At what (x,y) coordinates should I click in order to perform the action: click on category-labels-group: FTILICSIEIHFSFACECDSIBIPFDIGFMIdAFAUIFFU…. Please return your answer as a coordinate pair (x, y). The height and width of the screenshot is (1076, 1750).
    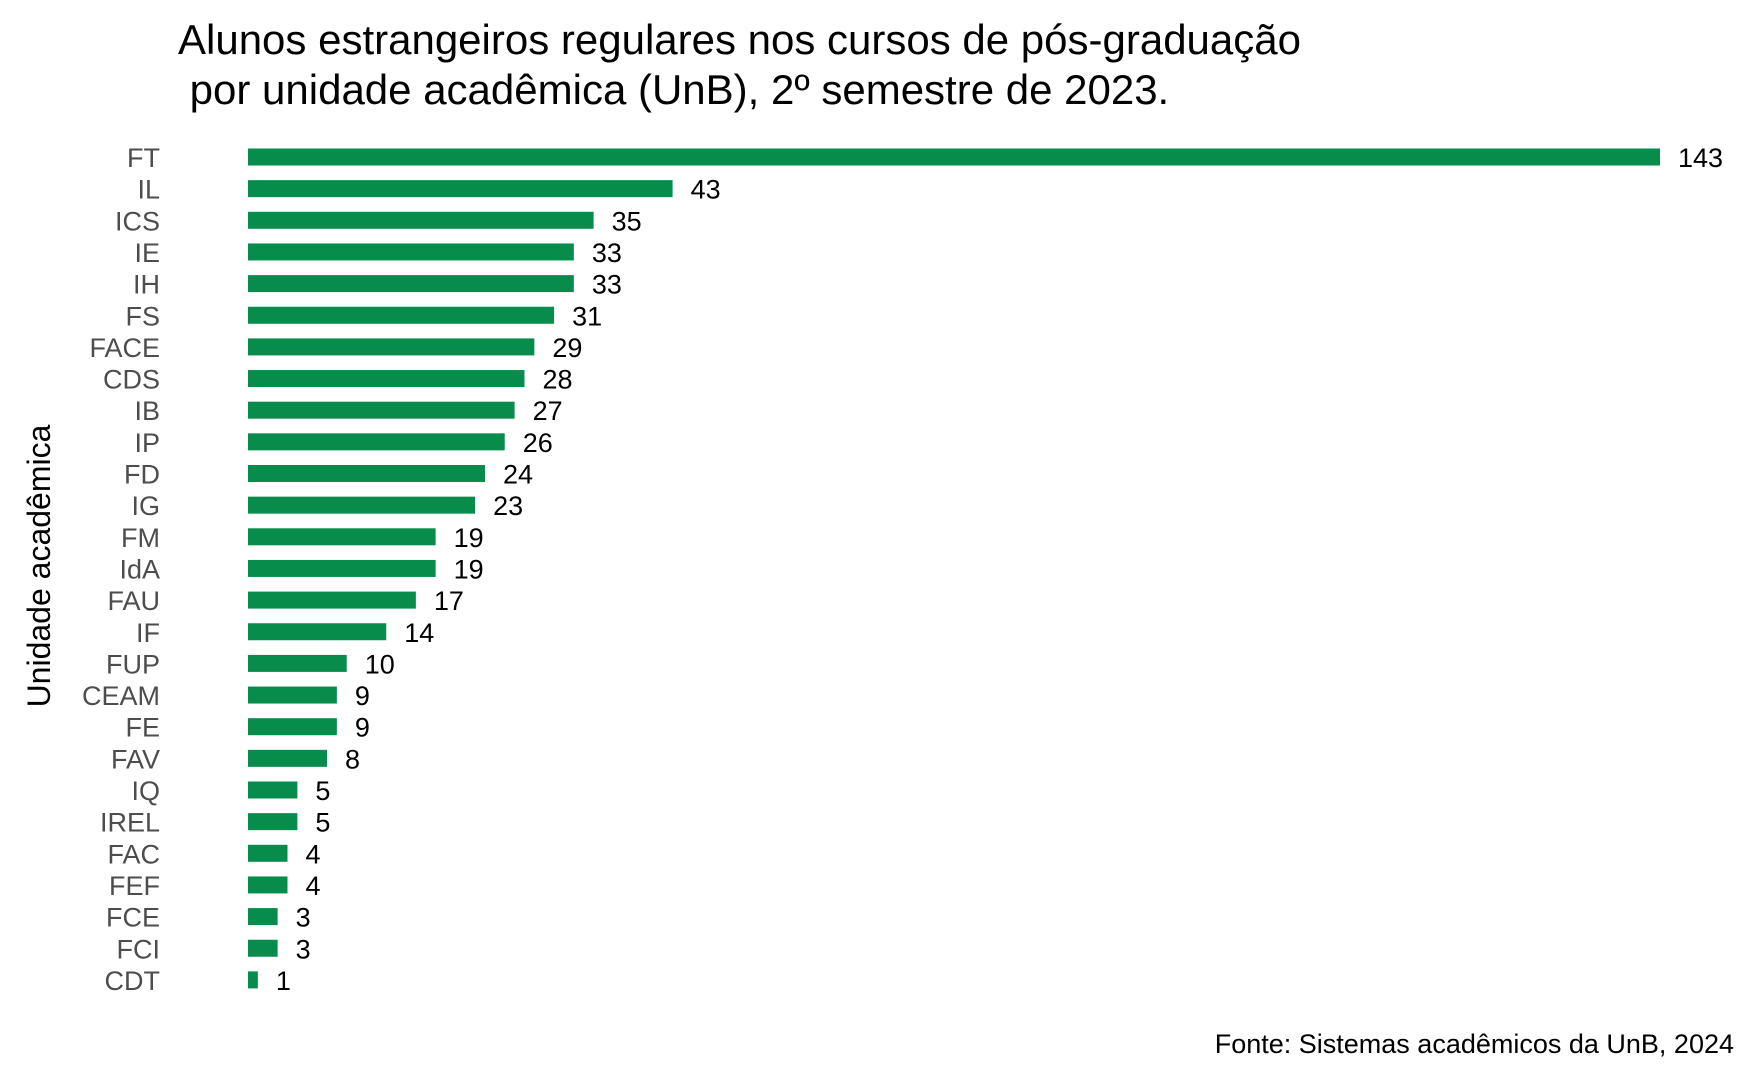
    Looking at the image, I should click on (121, 569).